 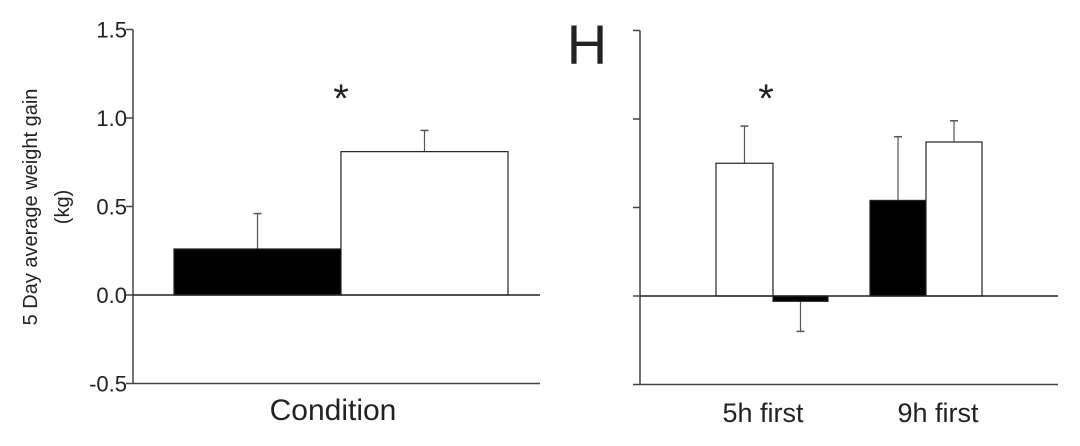 What do you see at coordinates (111, 295) in the screenshot?
I see `y-tick-label: 0.0` at bounding box center [111, 295].